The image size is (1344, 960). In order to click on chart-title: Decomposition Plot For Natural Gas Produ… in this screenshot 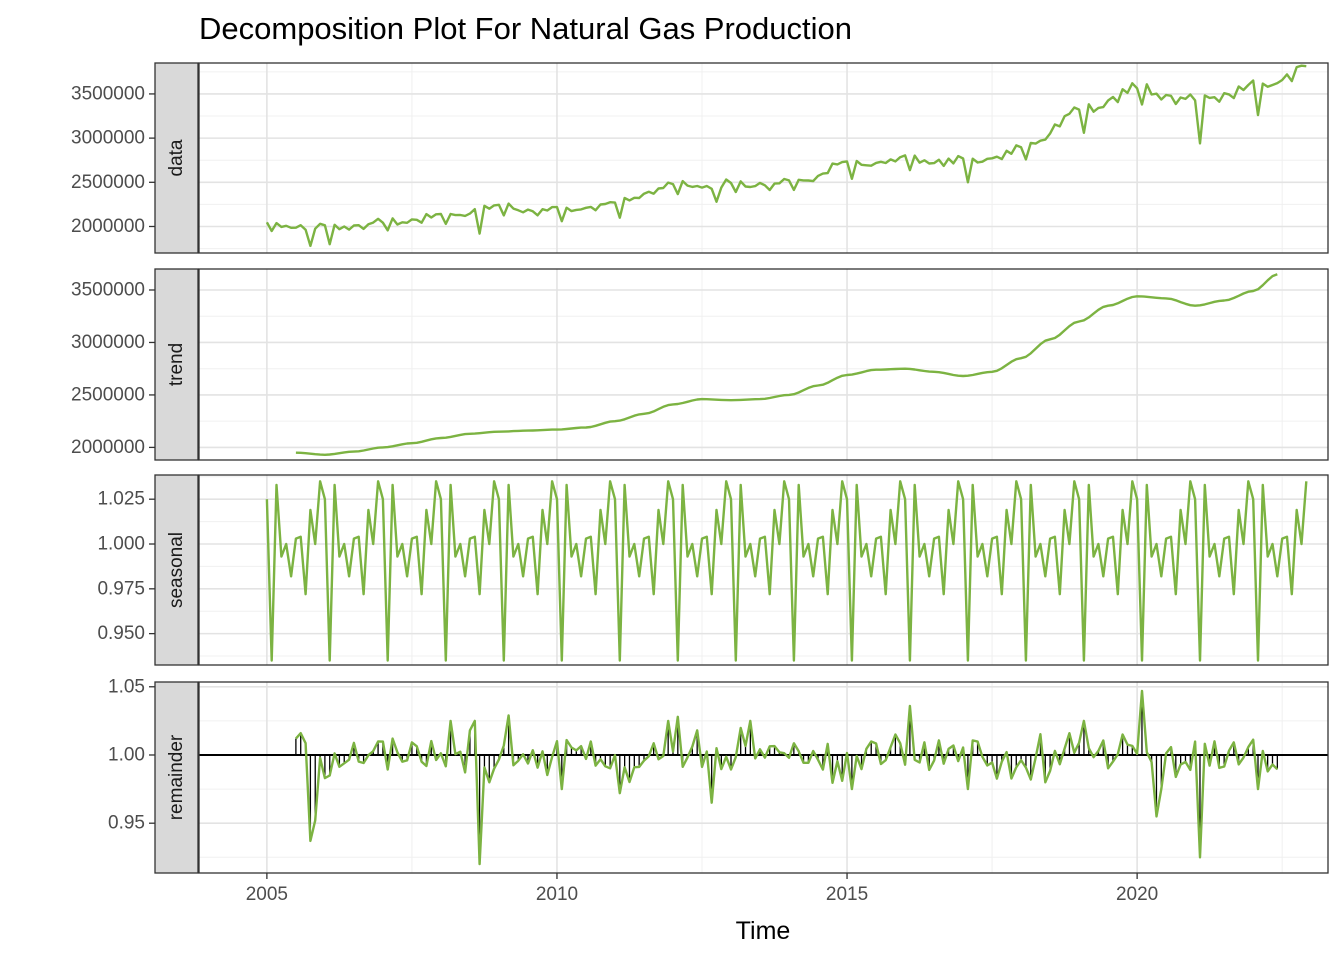, I will do `click(525, 28)`.